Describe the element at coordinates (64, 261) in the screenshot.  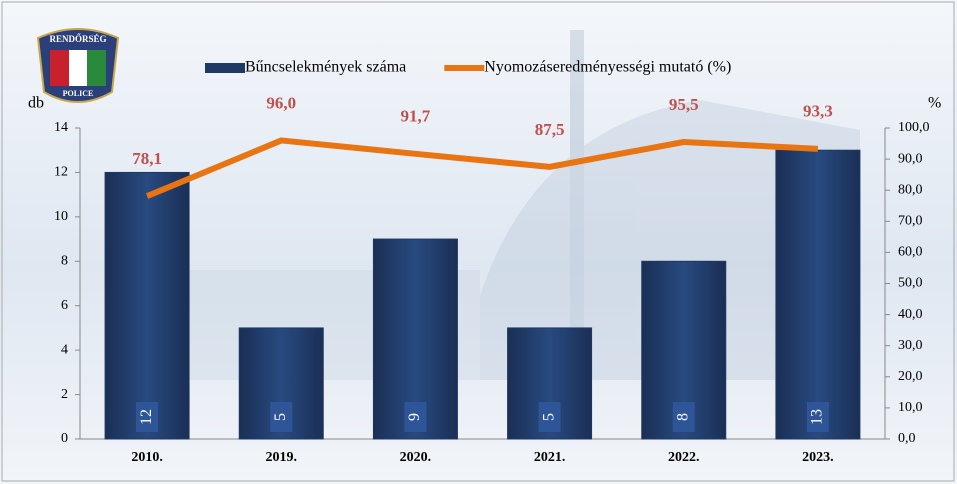
I see `y-tick-label: 8` at that location.